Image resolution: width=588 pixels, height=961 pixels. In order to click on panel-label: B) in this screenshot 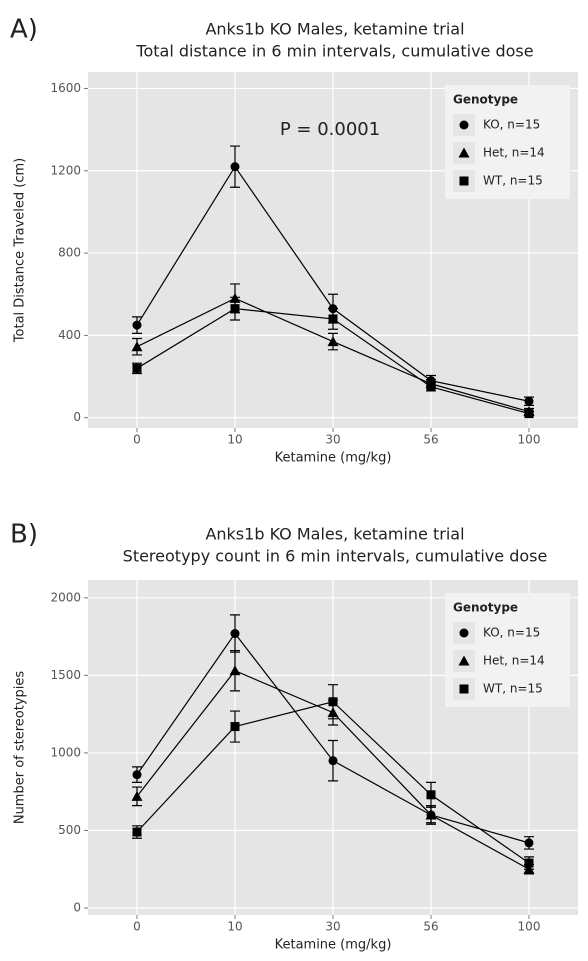, I will do `click(24, 535)`.